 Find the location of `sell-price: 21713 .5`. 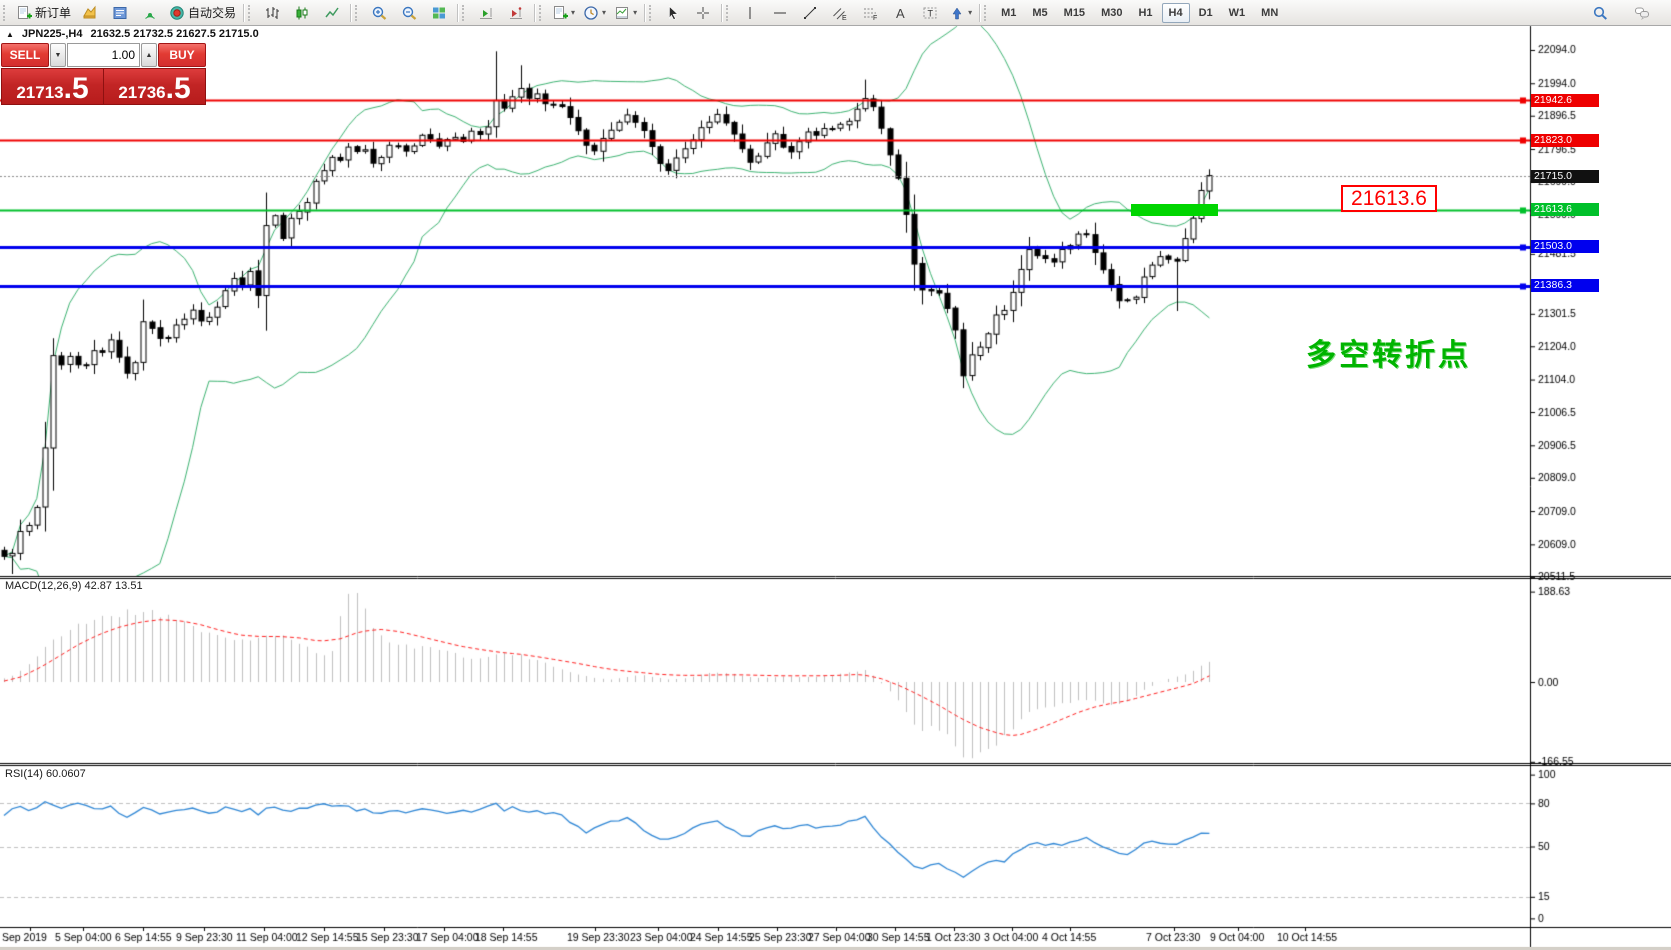

sell-price: 21713 .5 is located at coordinates (52, 86).